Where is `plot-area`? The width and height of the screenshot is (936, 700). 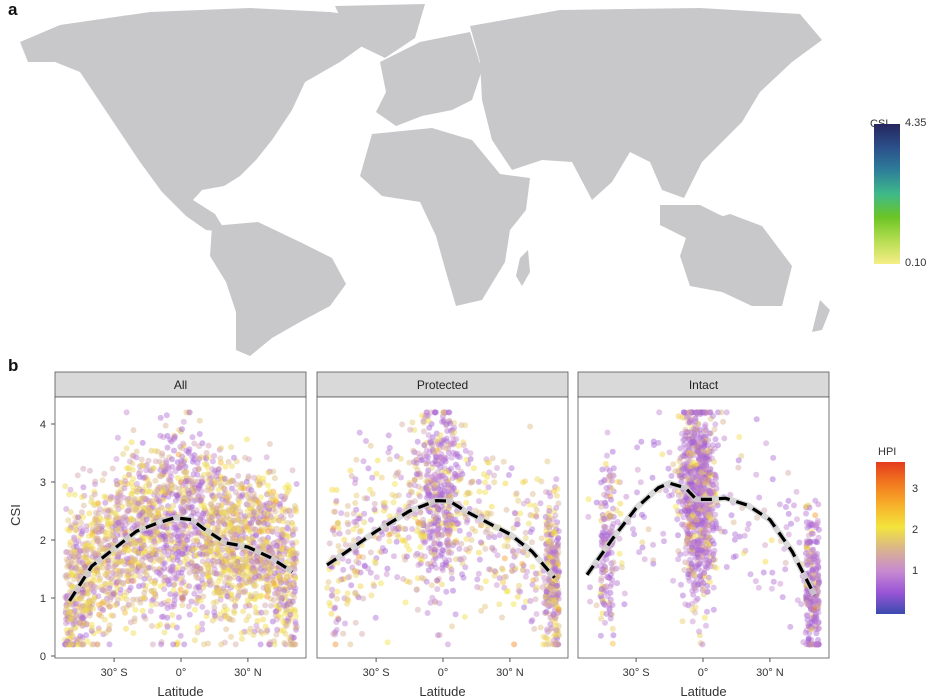
plot-area is located at coordinates (180, 527).